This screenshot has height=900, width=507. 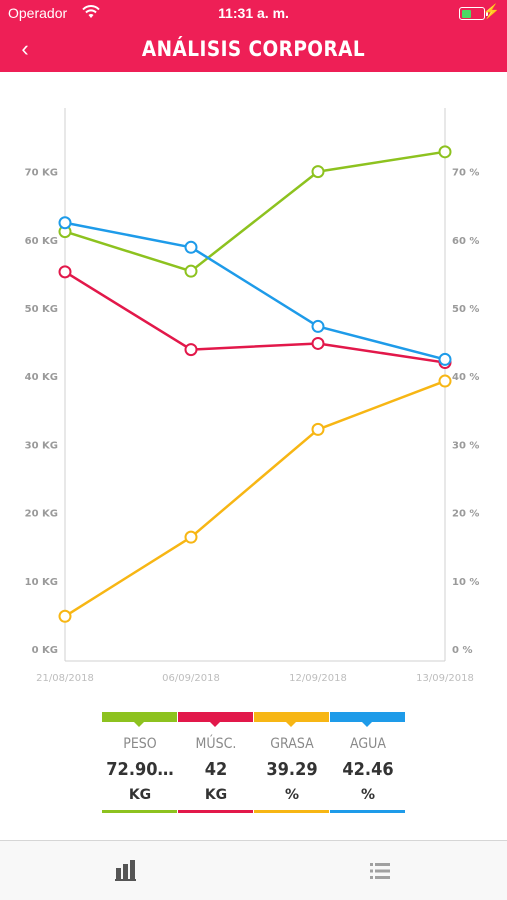 I want to click on battery-charging-icon, so click(x=473, y=13).